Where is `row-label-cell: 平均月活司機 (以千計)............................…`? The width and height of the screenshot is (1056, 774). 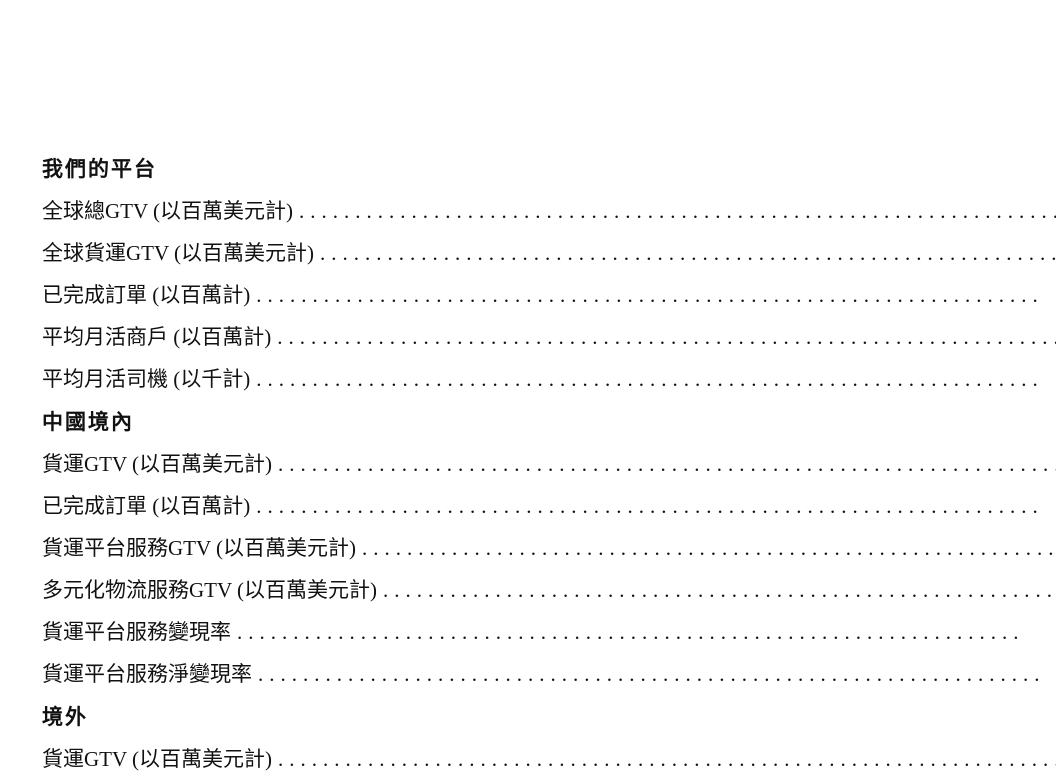
row-label-cell: 平均月活司機 (以千計)............................… is located at coordinates (549, 378).